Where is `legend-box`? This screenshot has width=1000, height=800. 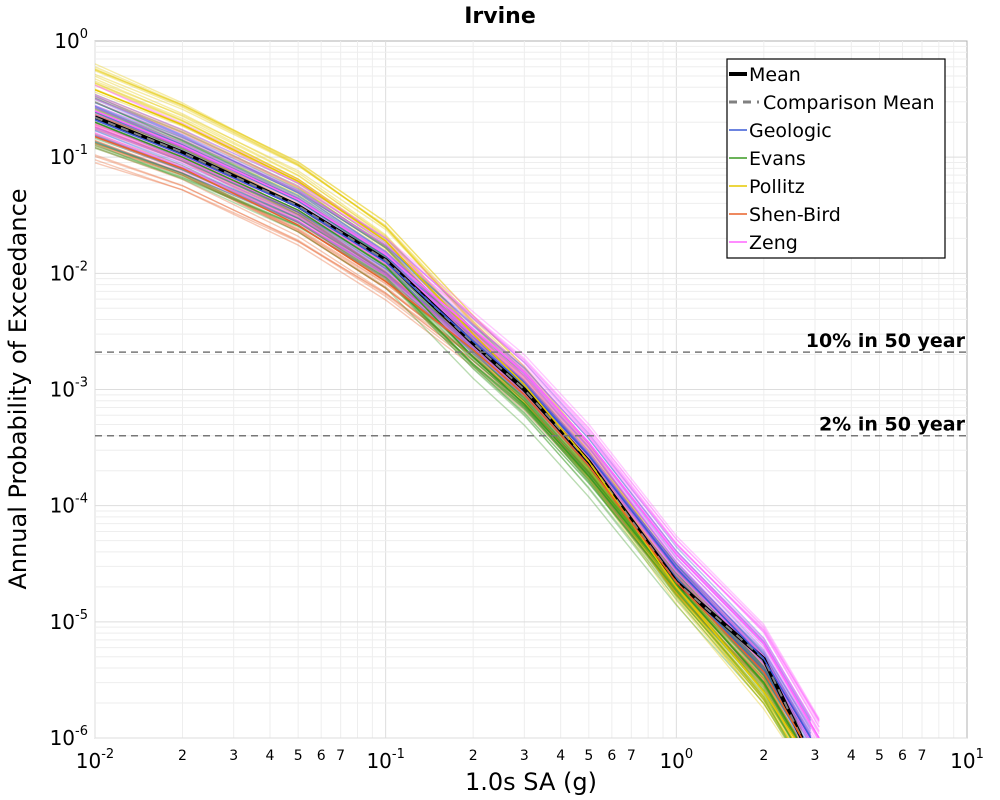 legend-box is located at coordinates (836, 158).